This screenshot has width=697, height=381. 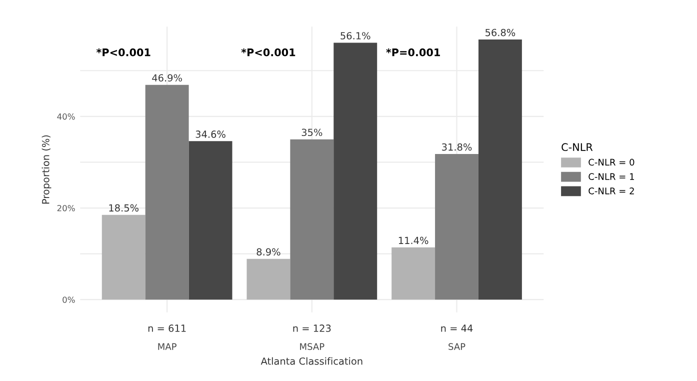 I want to click on data-label: 31.8%, so click(x=457, y=147).